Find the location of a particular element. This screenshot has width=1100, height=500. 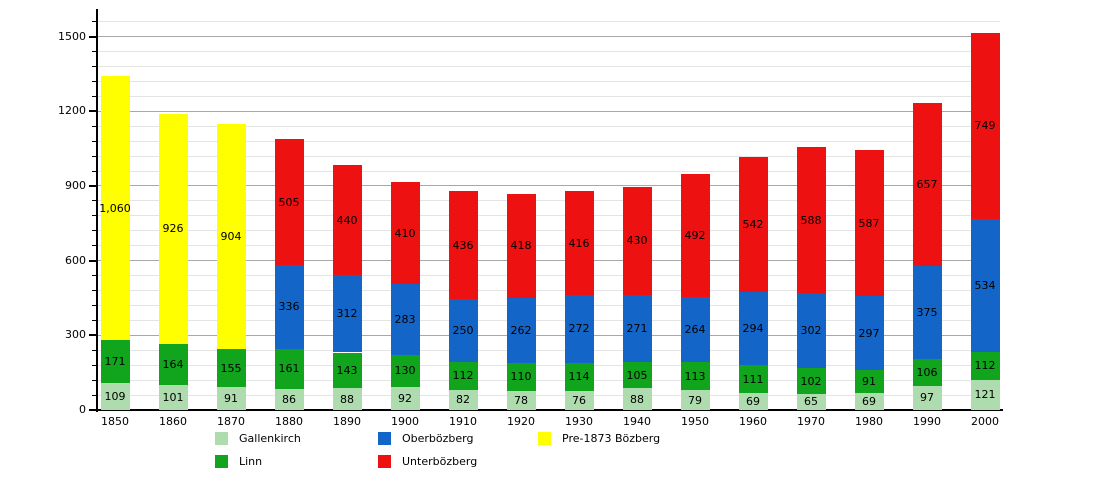

bar-value-label: 416 is located at coordinates (579, 243).